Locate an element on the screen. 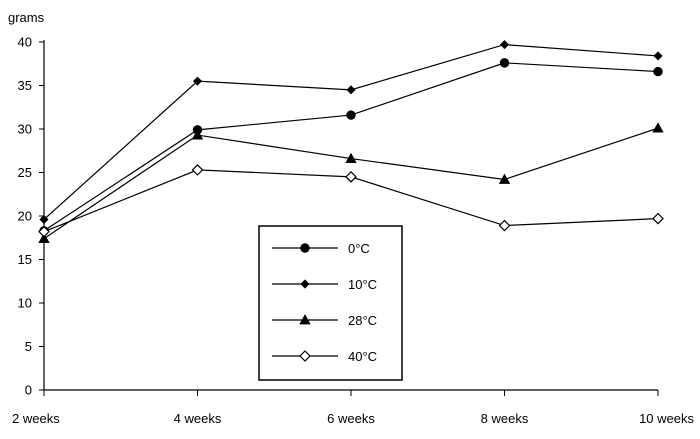 This screenshot has width=700, height=439. legend: 0°C 10°C 28°C 40°C is located at coordinates (330, 303).